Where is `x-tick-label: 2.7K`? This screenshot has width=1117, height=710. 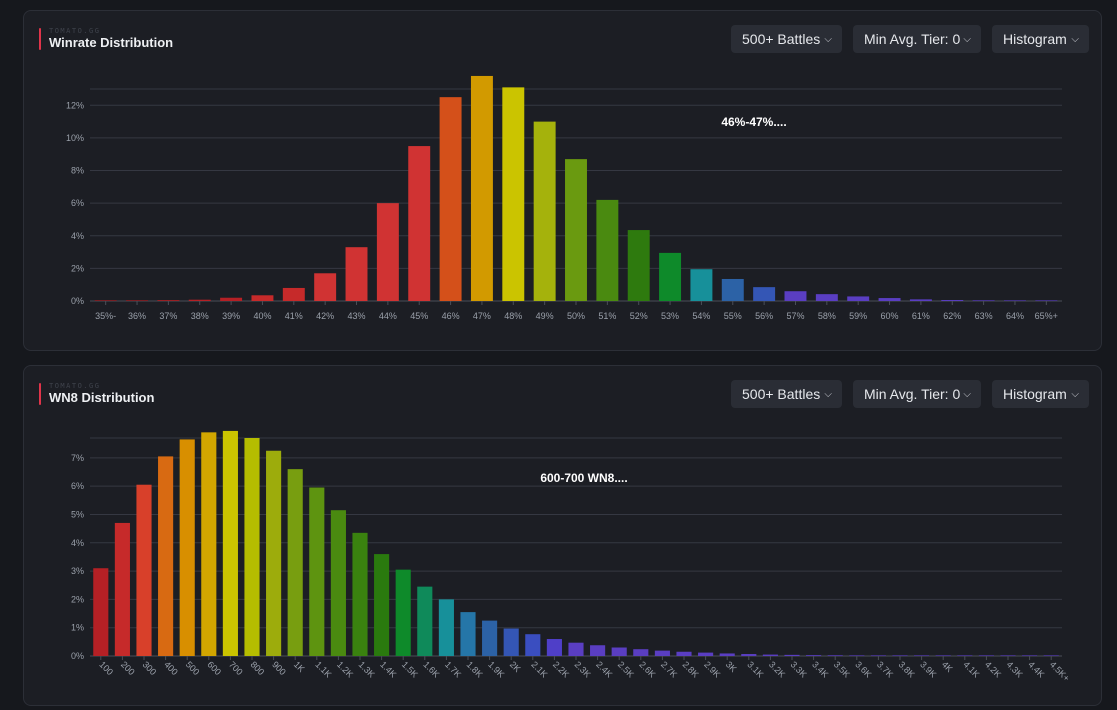 x-tick-label: 2.7K is located at coordinates (669, 669).